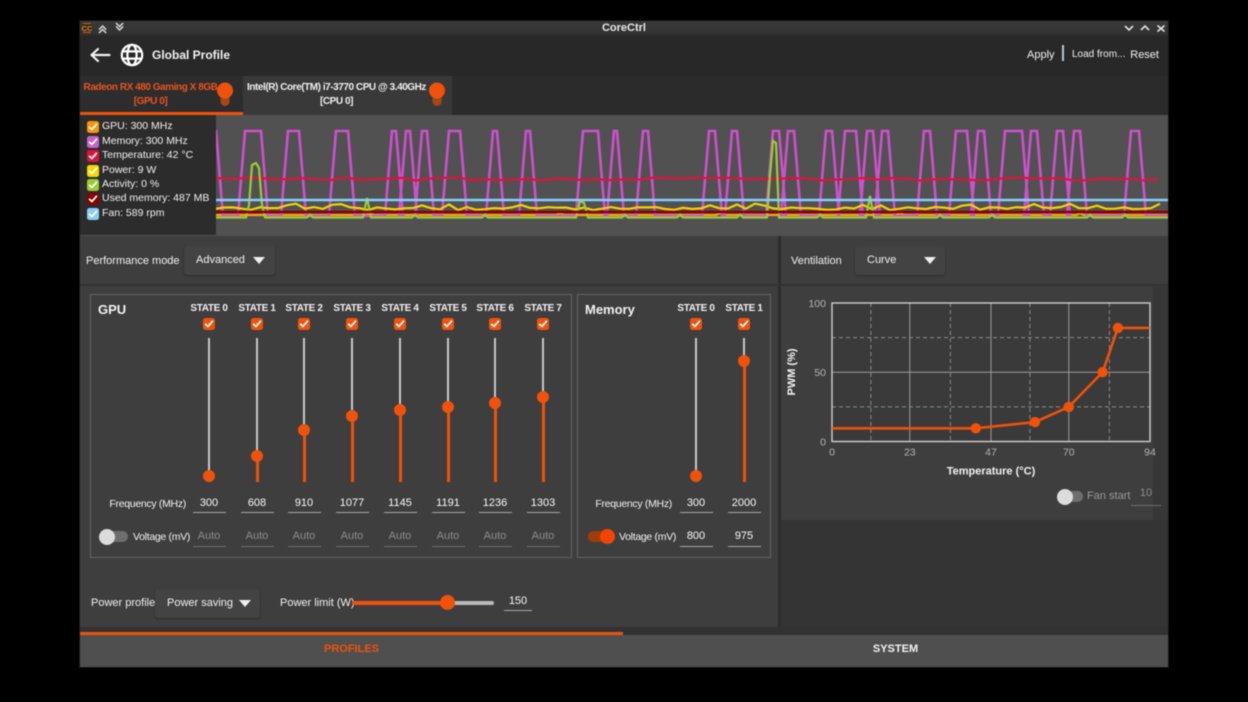 The image size is (1248, 702). What do you see at coordinates (87, 28) in the screenshot?
I see `svg-text: CC` at bounding box center [87, 28].